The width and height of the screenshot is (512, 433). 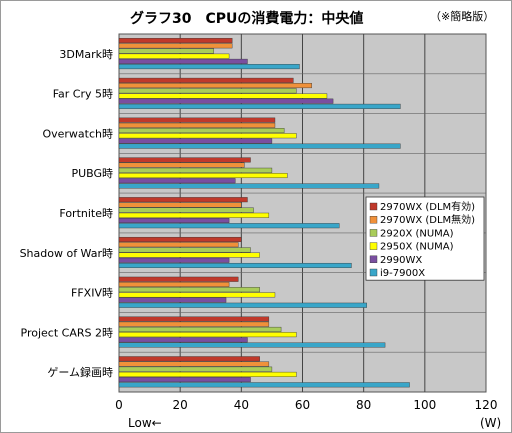 I want to click on category-label: Fortnite時, so click(x=86, y=213).